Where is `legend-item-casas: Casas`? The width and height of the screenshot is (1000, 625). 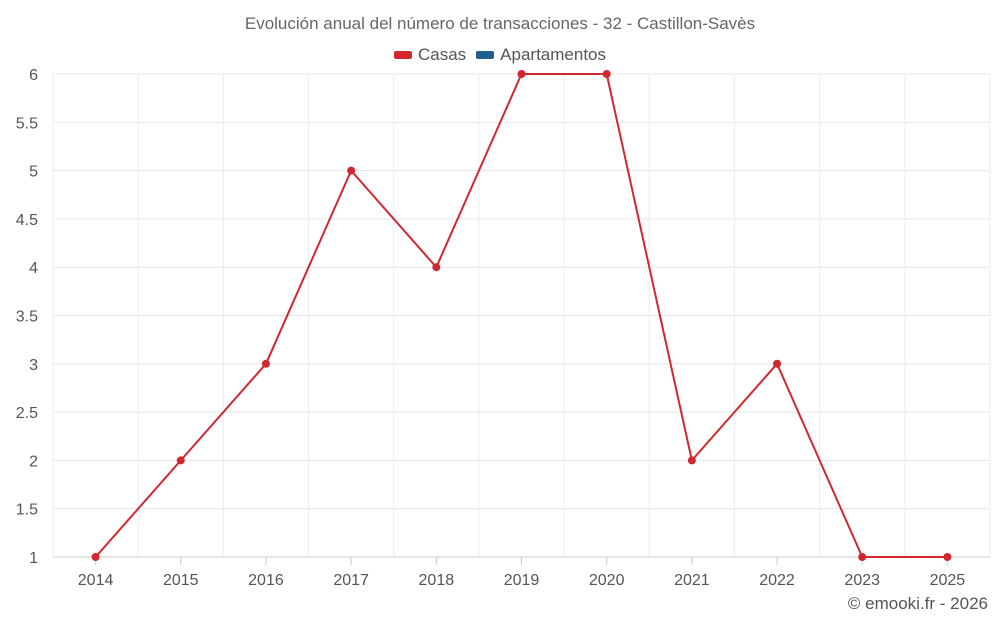
legend-item-casas: Casas is located at coordinates (430, 55).